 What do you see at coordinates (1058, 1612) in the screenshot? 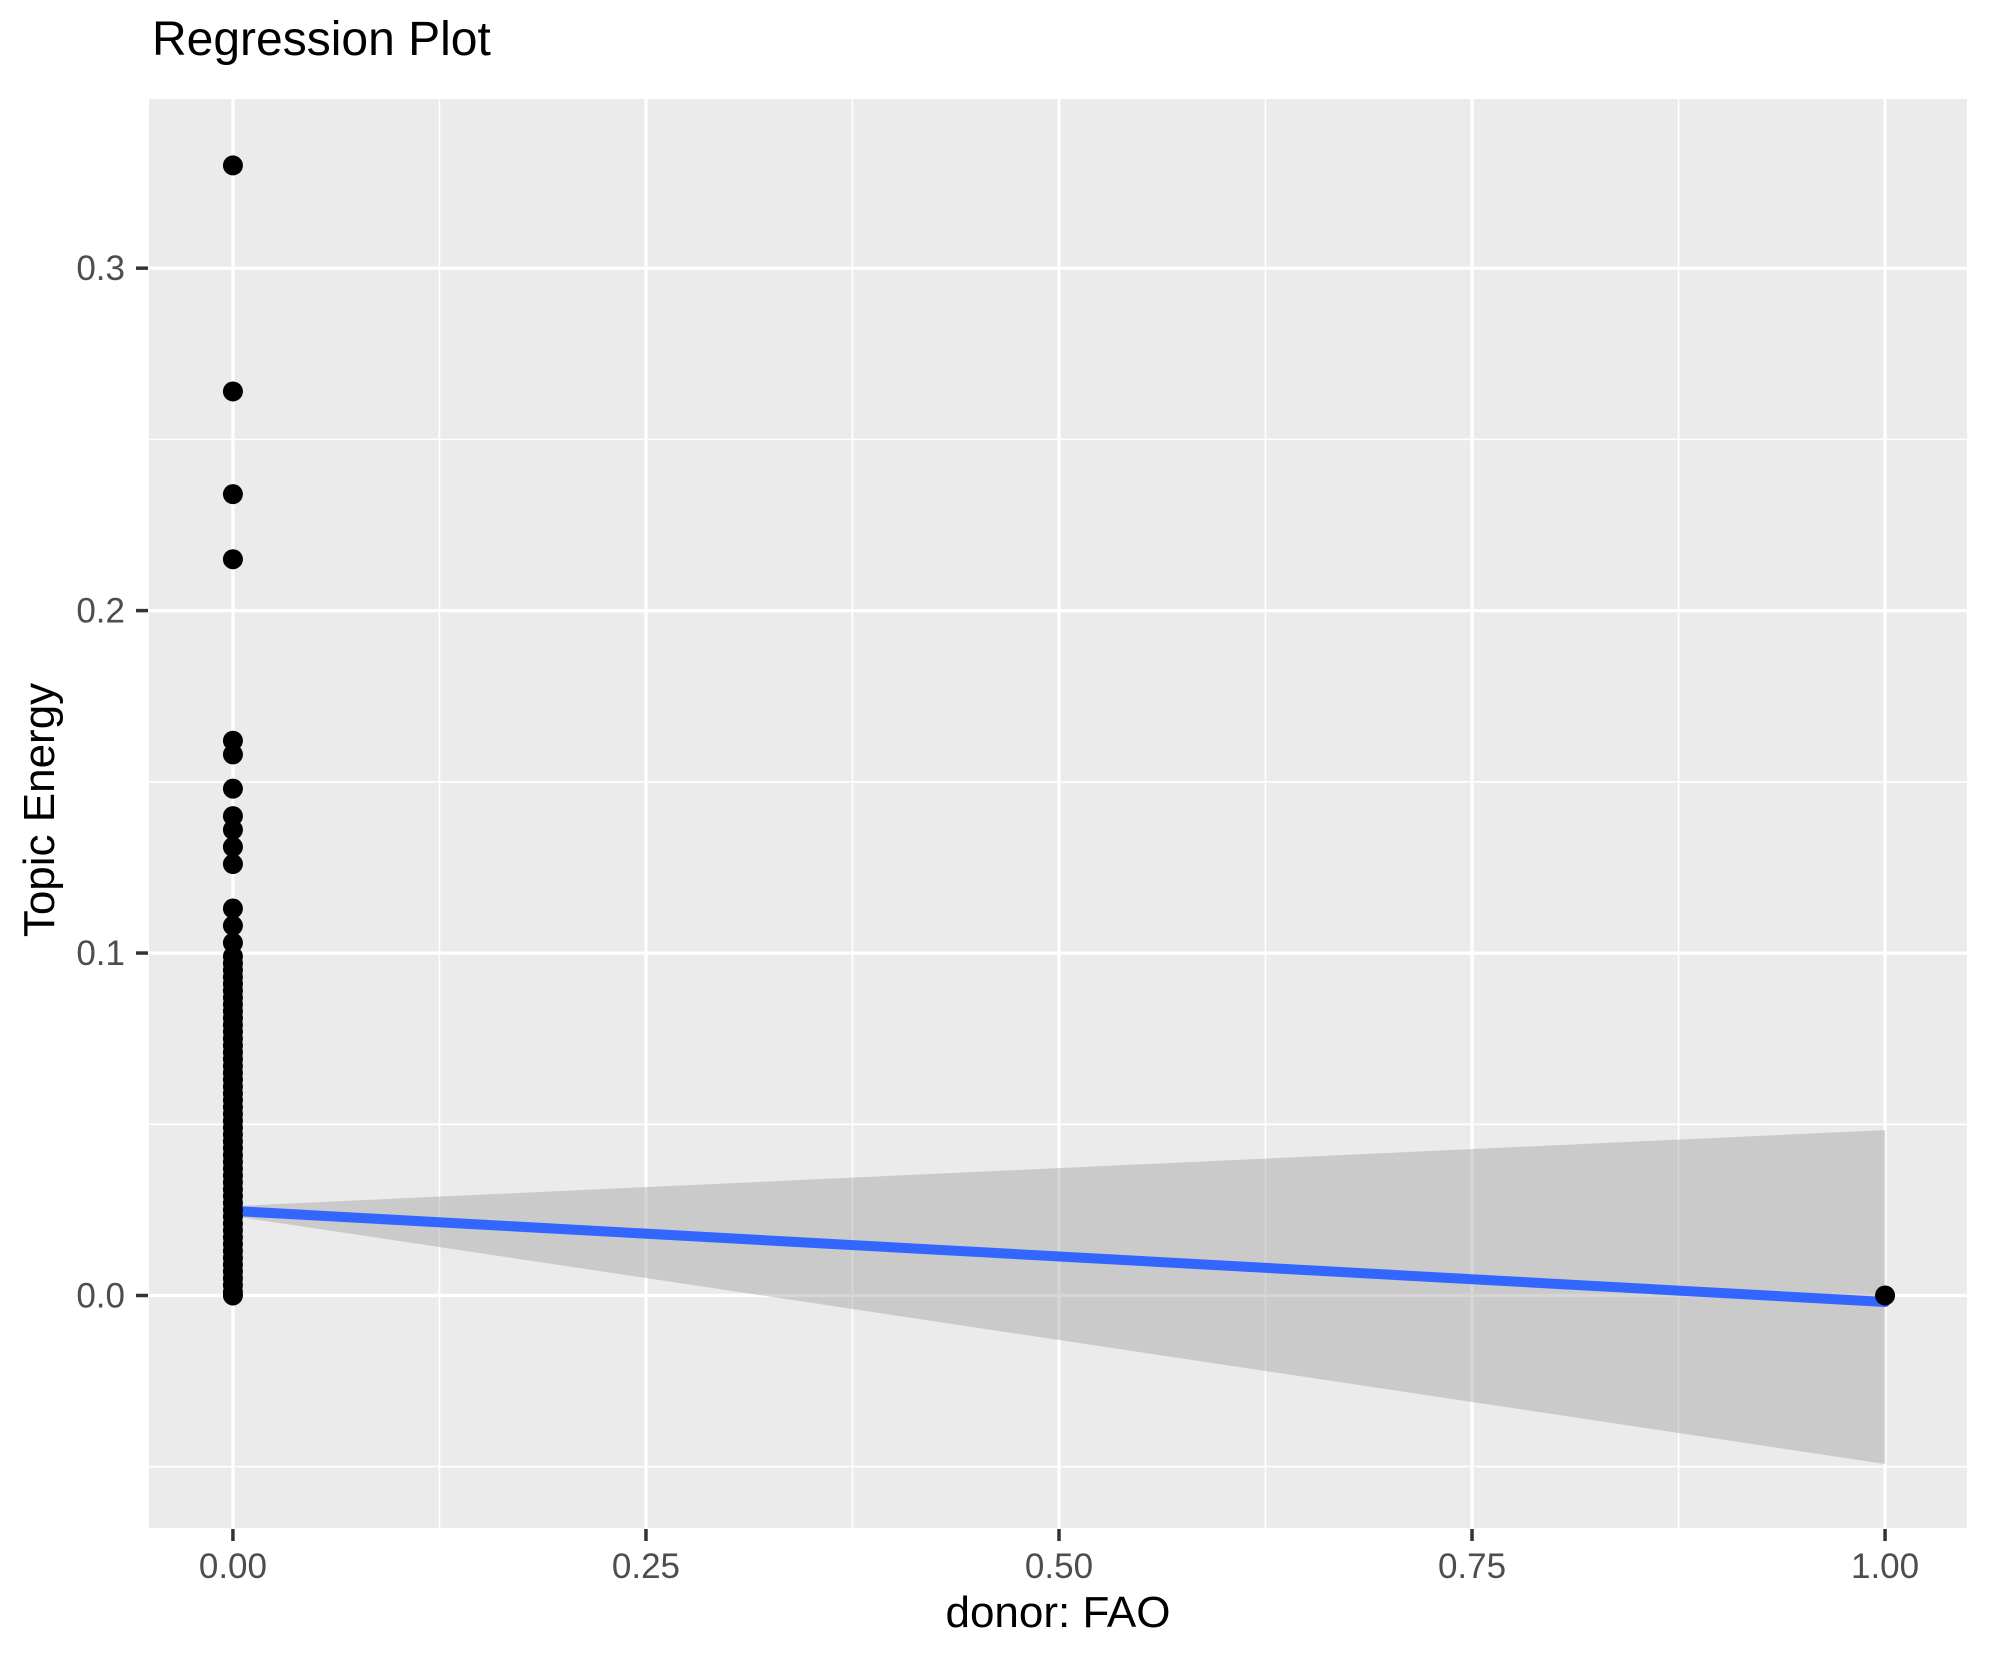
I see `x-axis-title: donor: FAO` at bounding box center [1058, 1612].